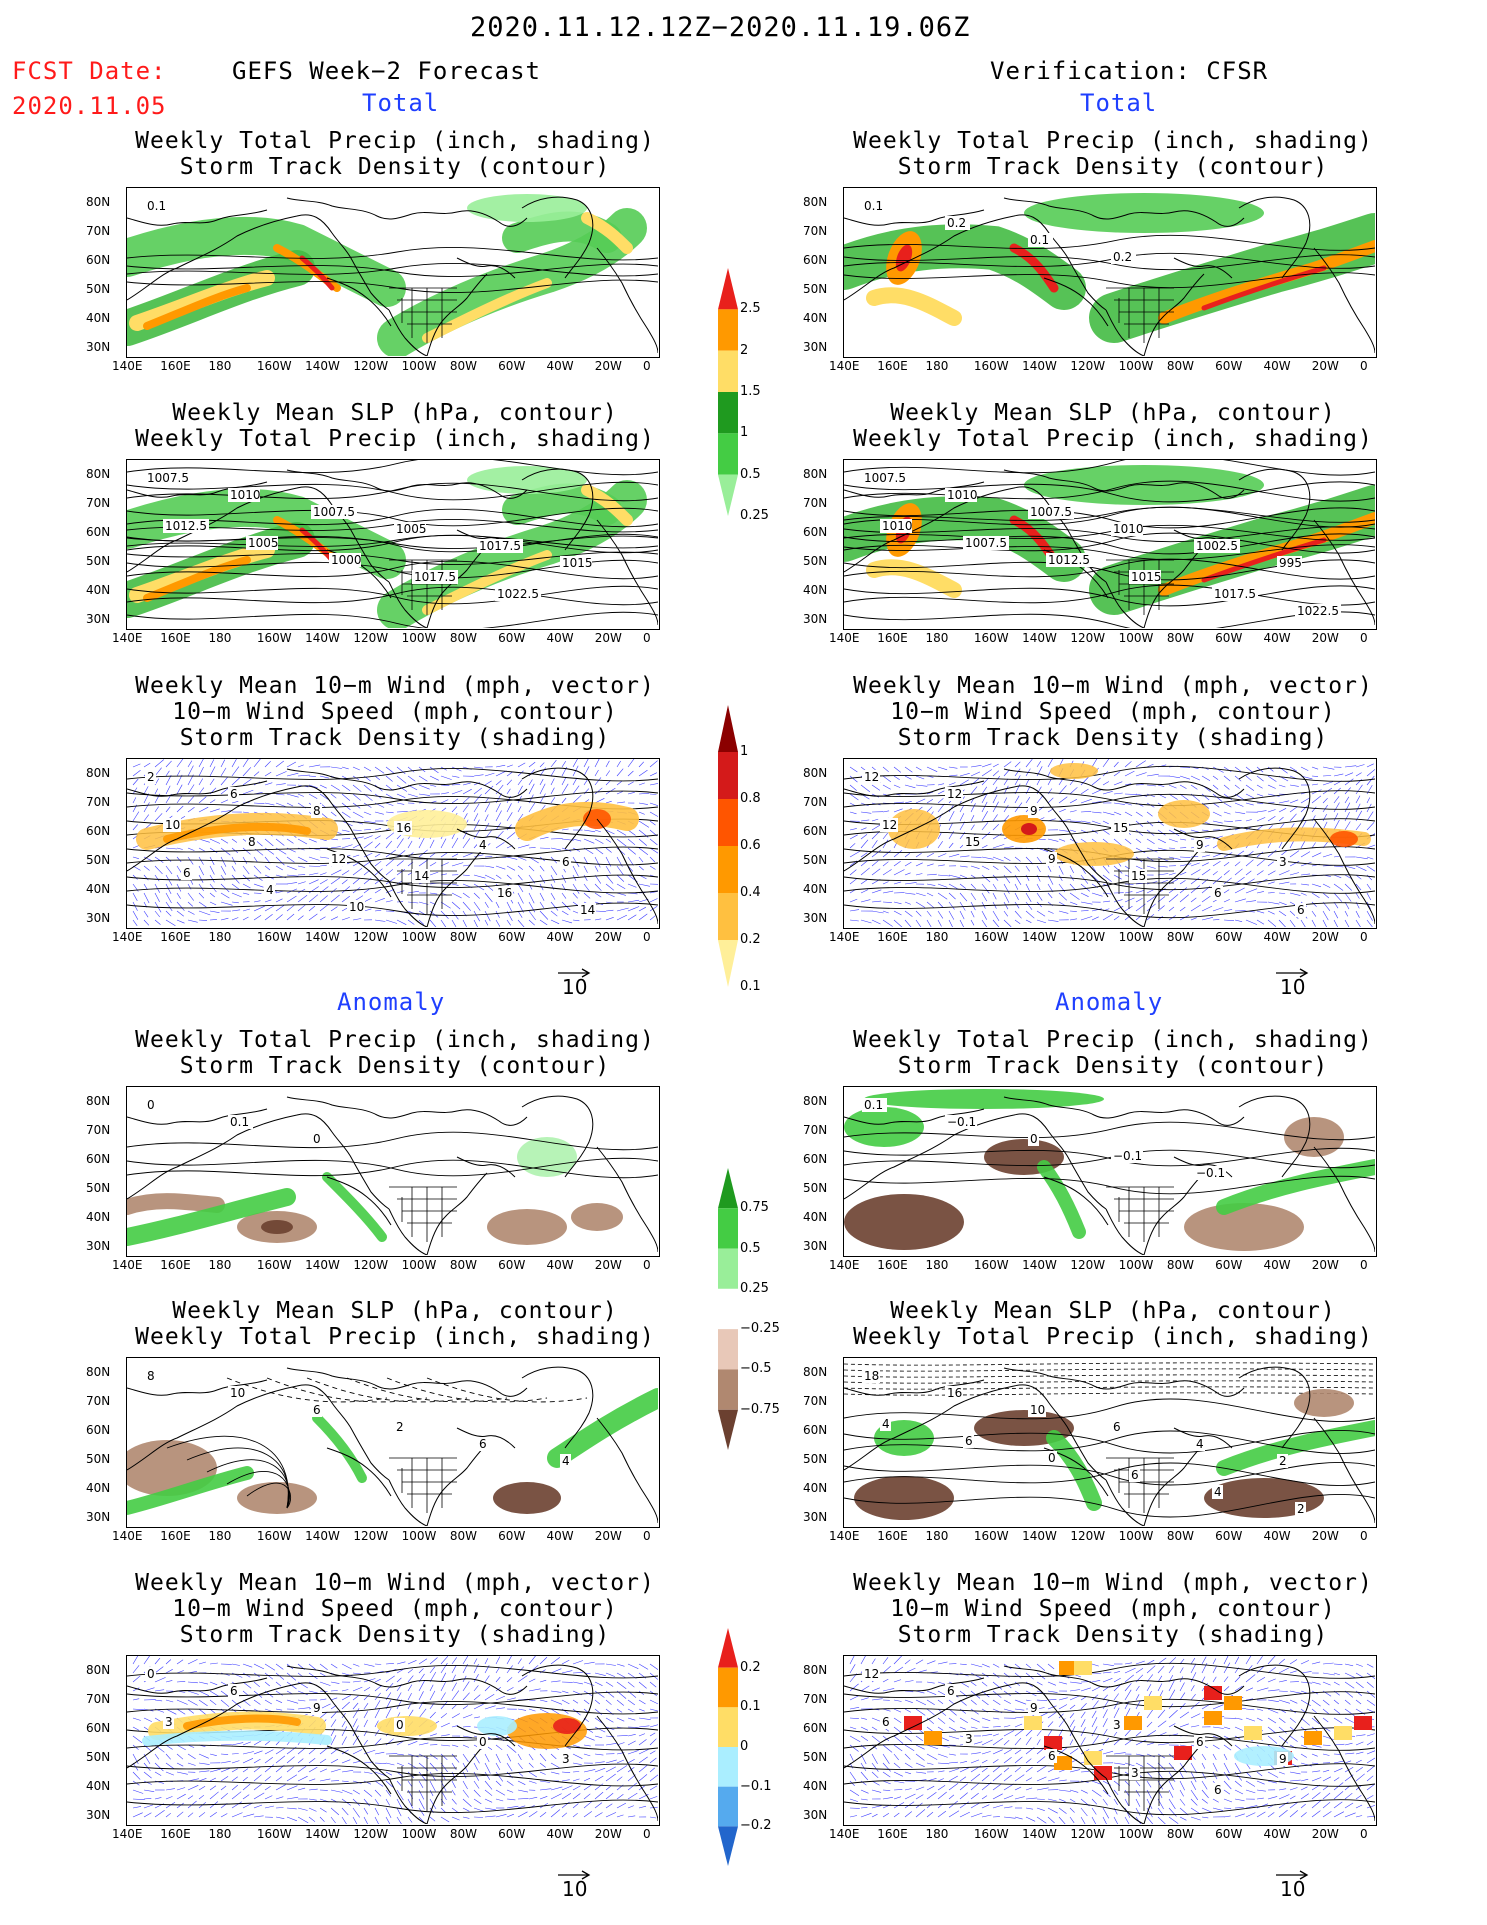 Image resolution: width=1487 pixels, height=1925 pixels. I want to click on map-anomaly-wind-forecast: 0 6 9 0 0 3 3, so click(393, 1740).